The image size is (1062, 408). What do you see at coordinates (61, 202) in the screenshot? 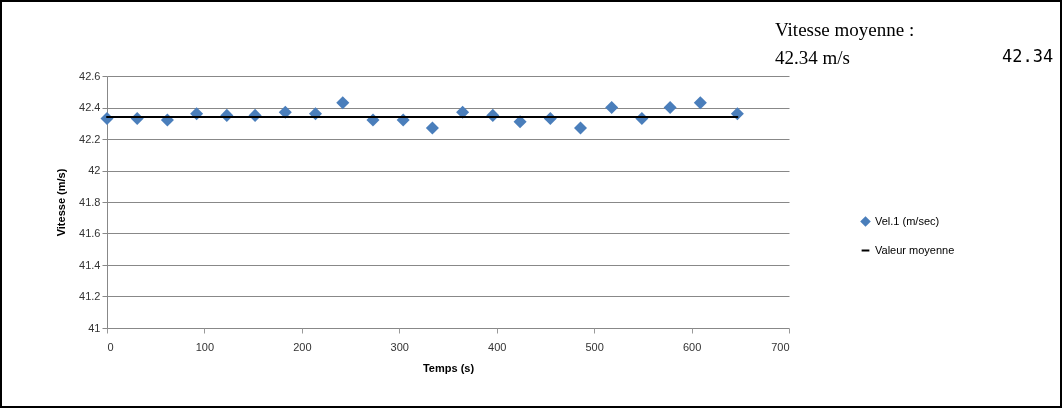
I see `y-axis-title: Vitesse (m/s)` at bounding box center [61, 202].